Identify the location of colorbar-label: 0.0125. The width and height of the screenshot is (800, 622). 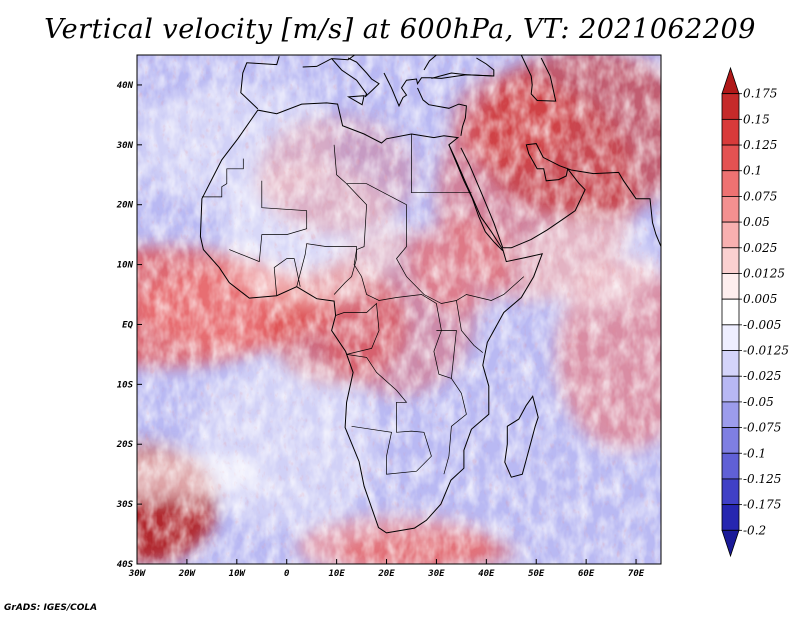
(764, 273).